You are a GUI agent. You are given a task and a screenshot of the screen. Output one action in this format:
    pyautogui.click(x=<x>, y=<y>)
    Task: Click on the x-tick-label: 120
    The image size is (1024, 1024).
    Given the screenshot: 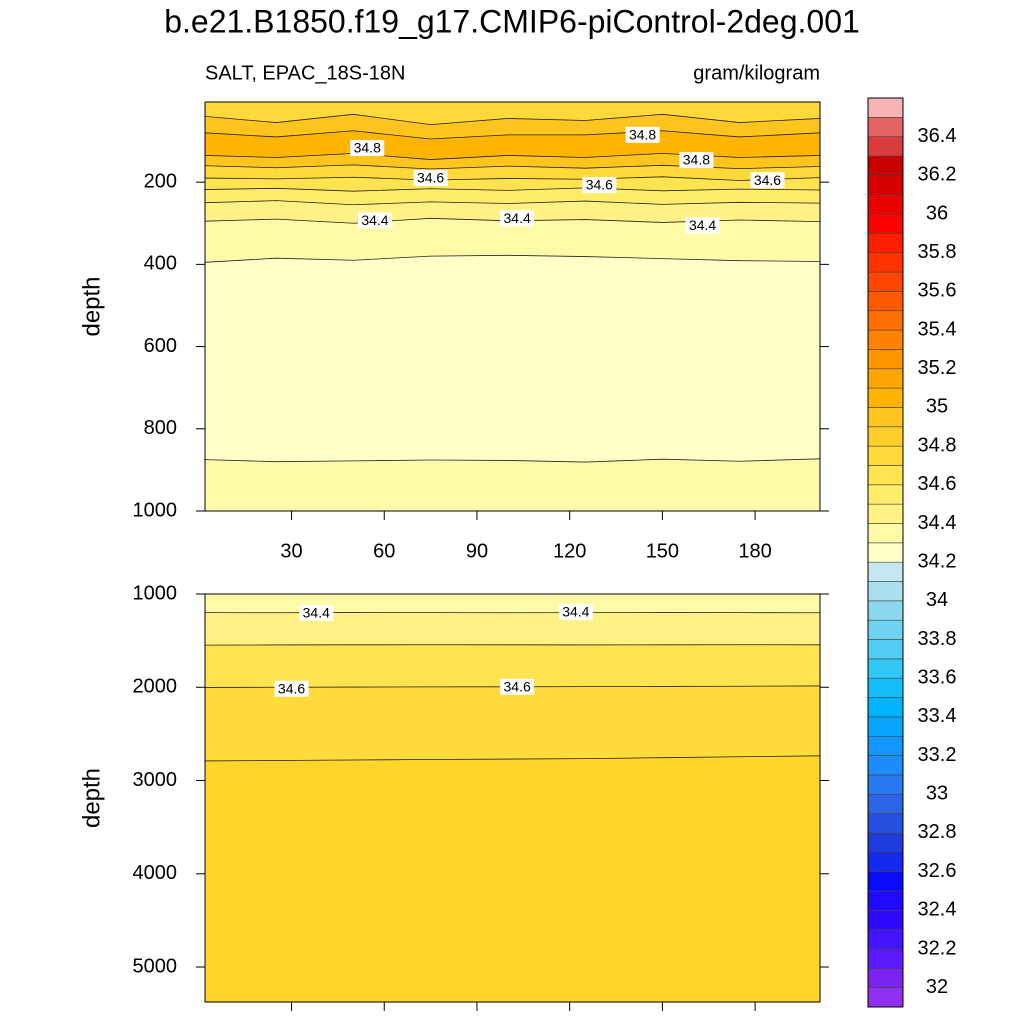 What is the action you would take?
    pyautogui.click(x=569, y=551)
    